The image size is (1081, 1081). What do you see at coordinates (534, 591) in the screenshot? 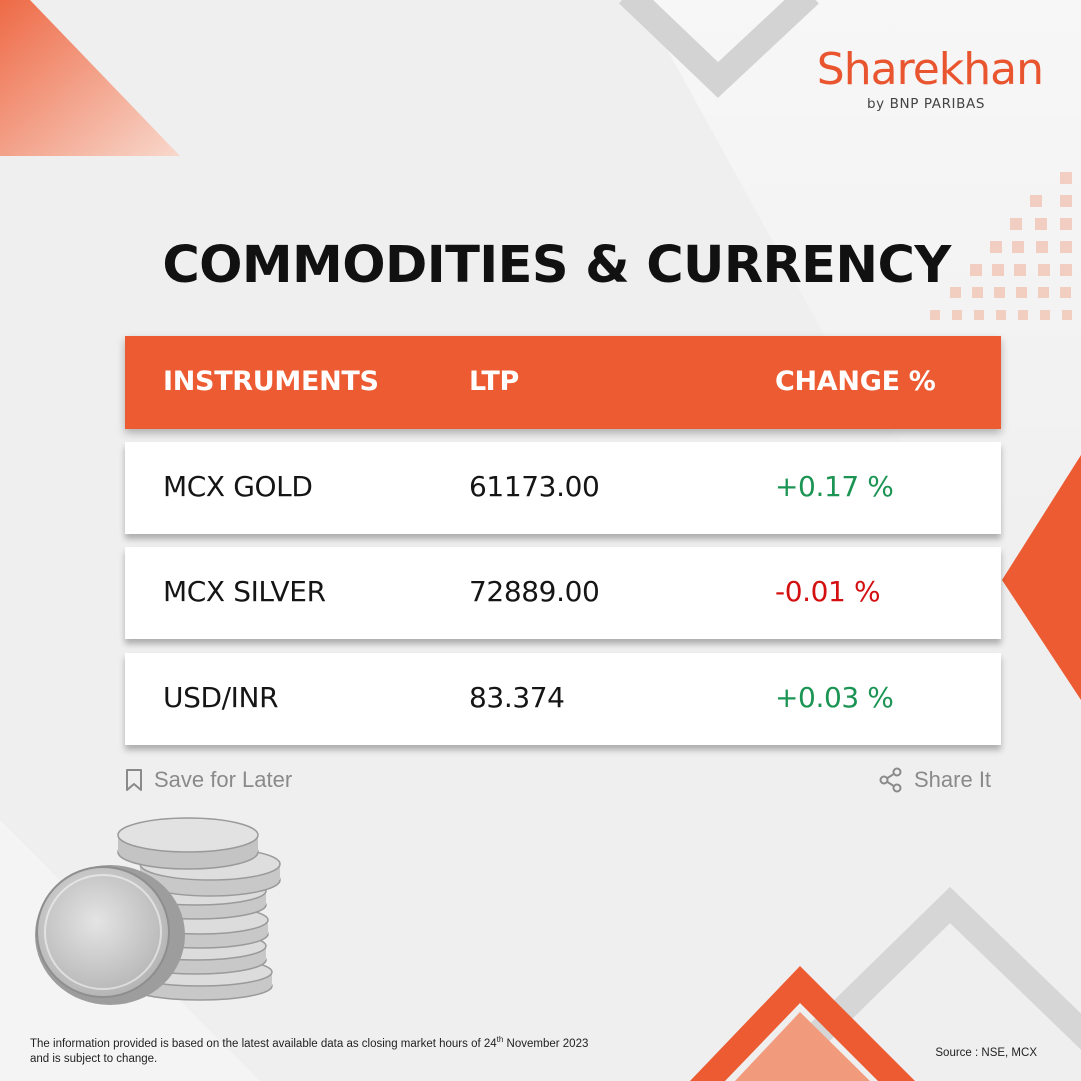
I see `ltp-value: 72889.00` at bounding box center [534, 591].